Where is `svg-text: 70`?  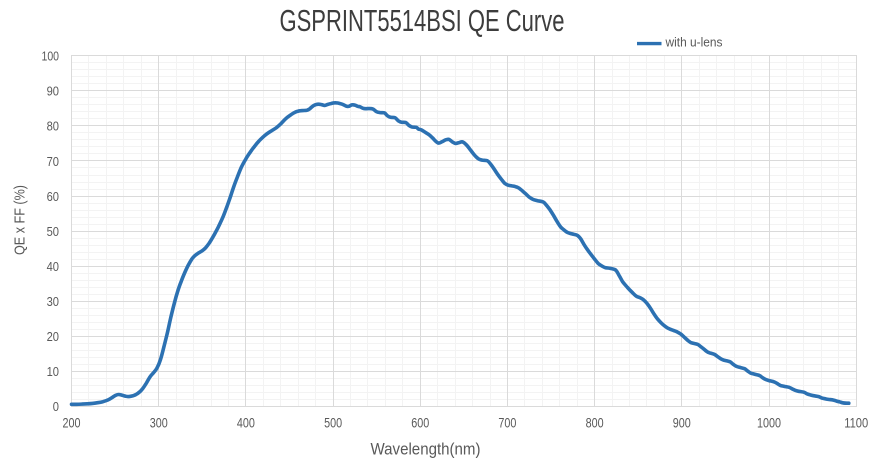
svg-text: 70 is located at coordinates (53, 161).